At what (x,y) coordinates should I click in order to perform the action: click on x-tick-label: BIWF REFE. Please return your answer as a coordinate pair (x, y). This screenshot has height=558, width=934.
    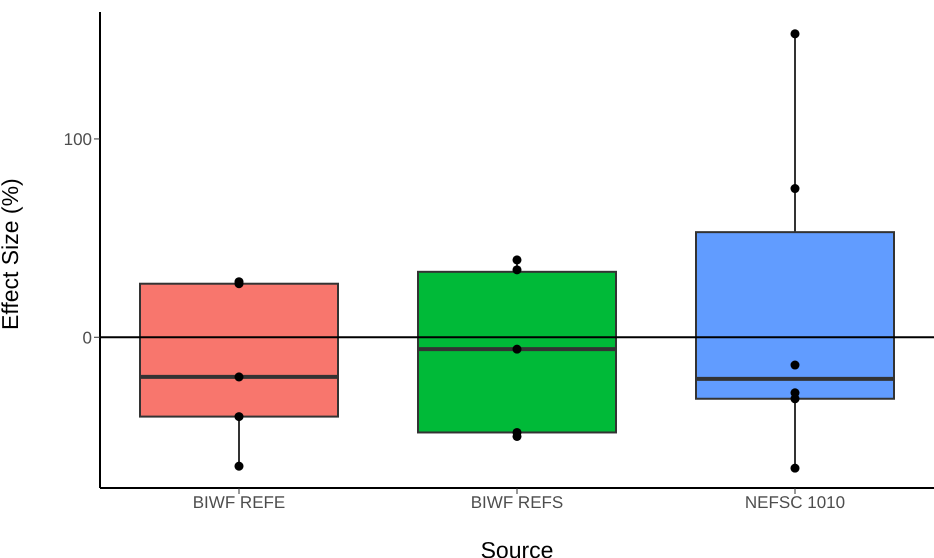
    Looking at the image, I should click on (239, 502).